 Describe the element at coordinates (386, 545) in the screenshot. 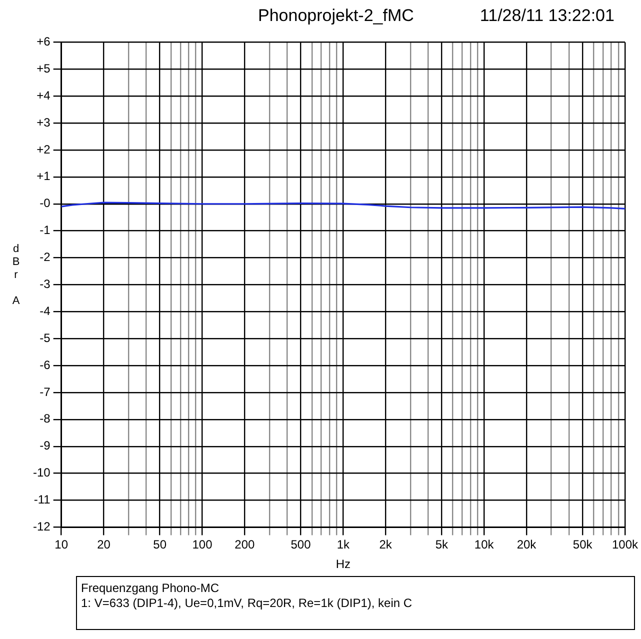

I see `x-tick-label: 2k` at that location.